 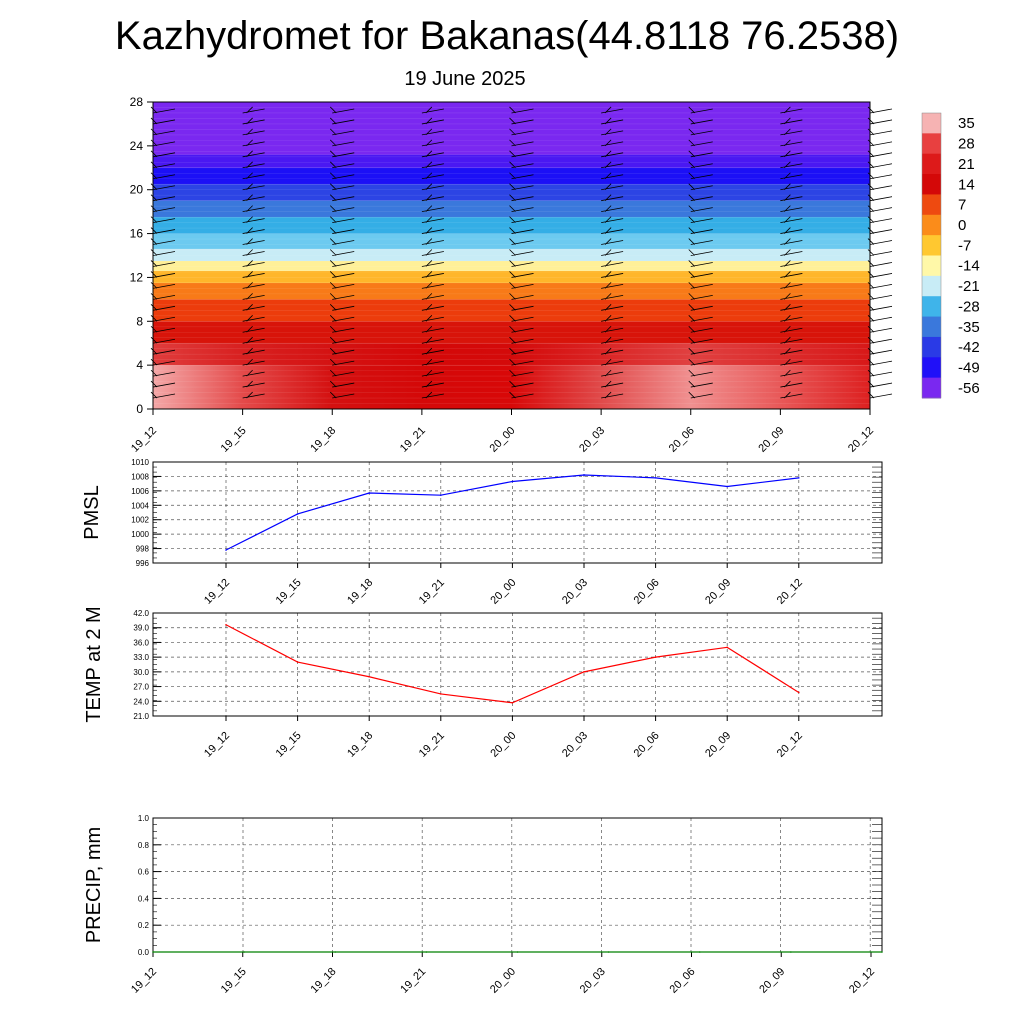 I want to click on colorbar-label: 28, so click(x=966, y=144).